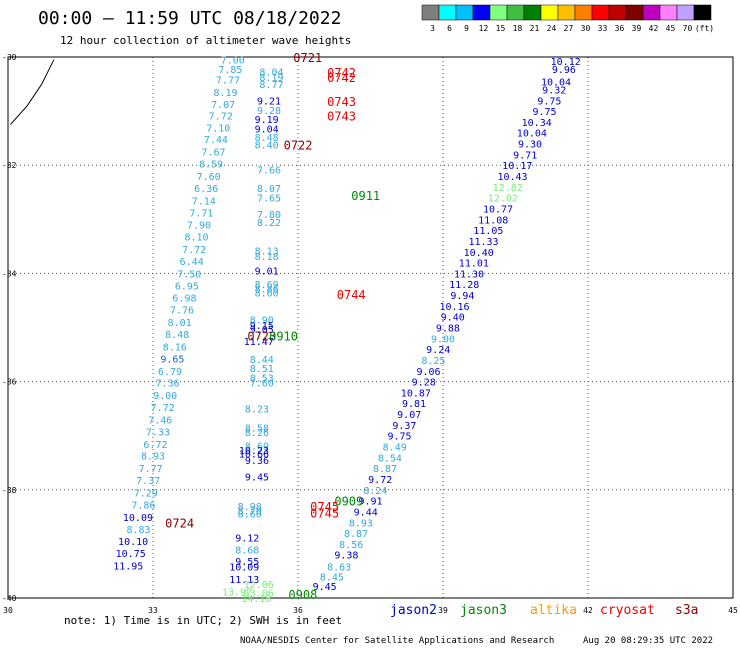 This screenshot has width=740, height=650. What do you see at coordinates (179, 523) in the screenshot?
I see `pass-time-label: 0724` at bounding box center [179, 523].